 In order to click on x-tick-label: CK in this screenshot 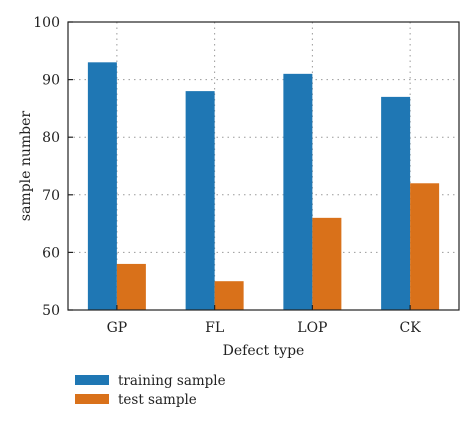, I will do `click(411, 328)`.